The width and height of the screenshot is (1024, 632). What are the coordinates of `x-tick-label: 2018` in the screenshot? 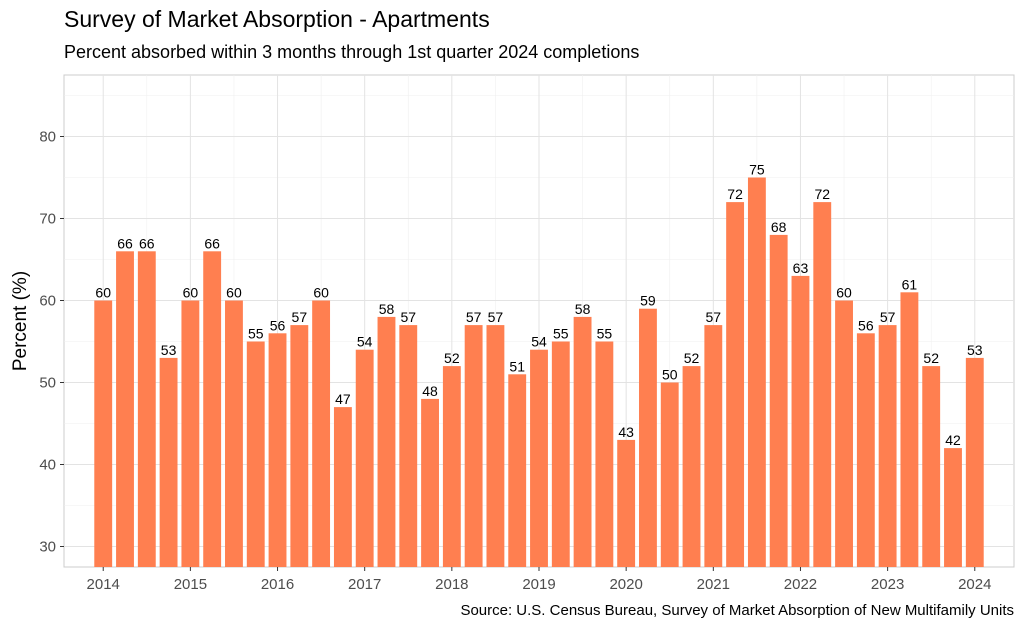 It's located at (451, 584).